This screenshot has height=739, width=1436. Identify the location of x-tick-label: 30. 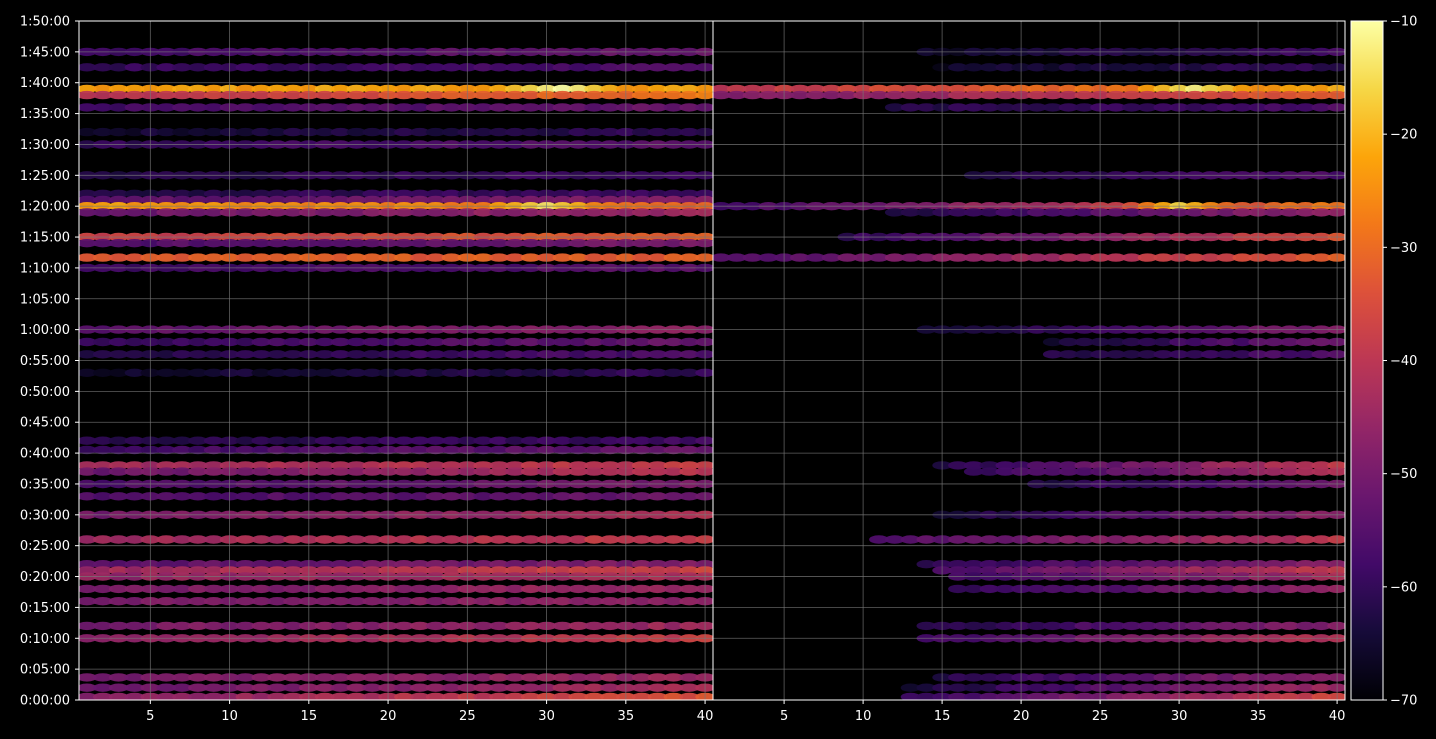
(1179, 716).